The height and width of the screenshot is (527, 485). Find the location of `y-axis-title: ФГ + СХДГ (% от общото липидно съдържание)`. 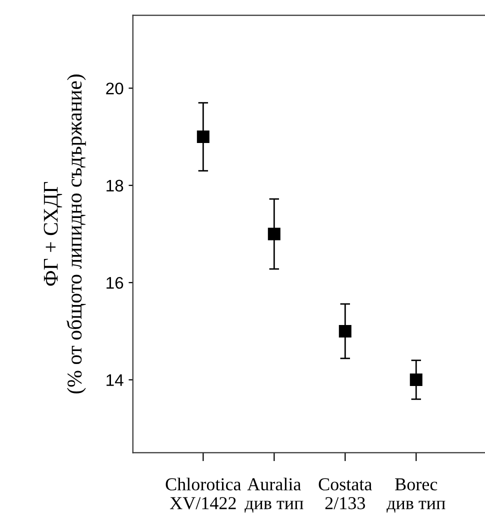

y-axis-title: ФГ + СХДГ (% от общото липидно съдържание) is located at coordinates (65, 234).